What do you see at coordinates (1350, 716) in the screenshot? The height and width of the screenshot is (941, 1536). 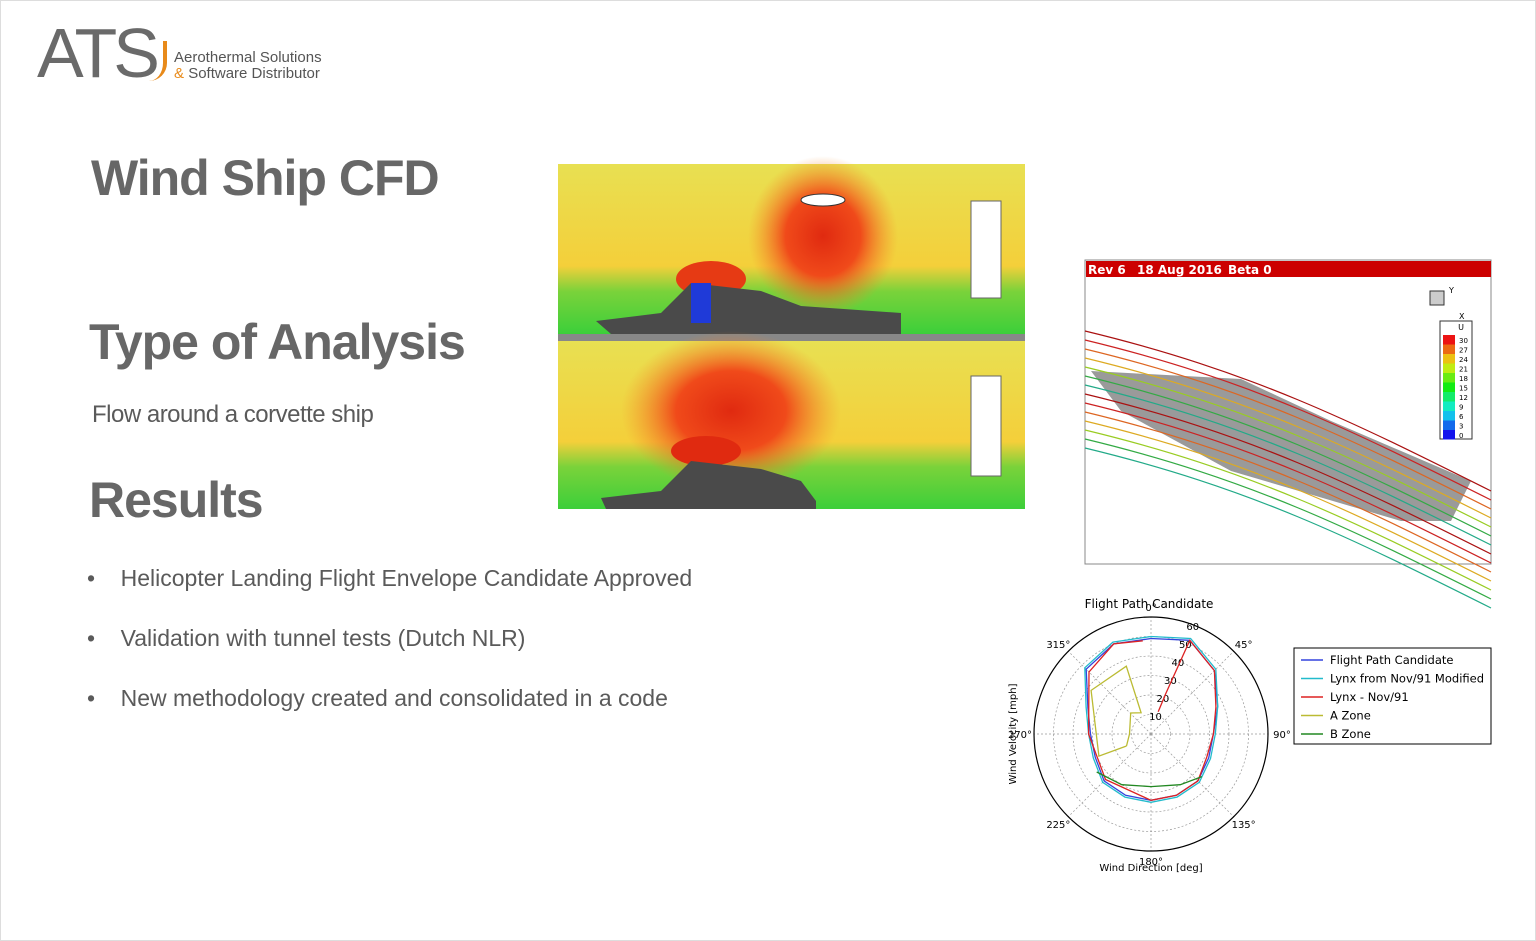 I see `legend-label: A Zone` at bounding box center [1350, 716].